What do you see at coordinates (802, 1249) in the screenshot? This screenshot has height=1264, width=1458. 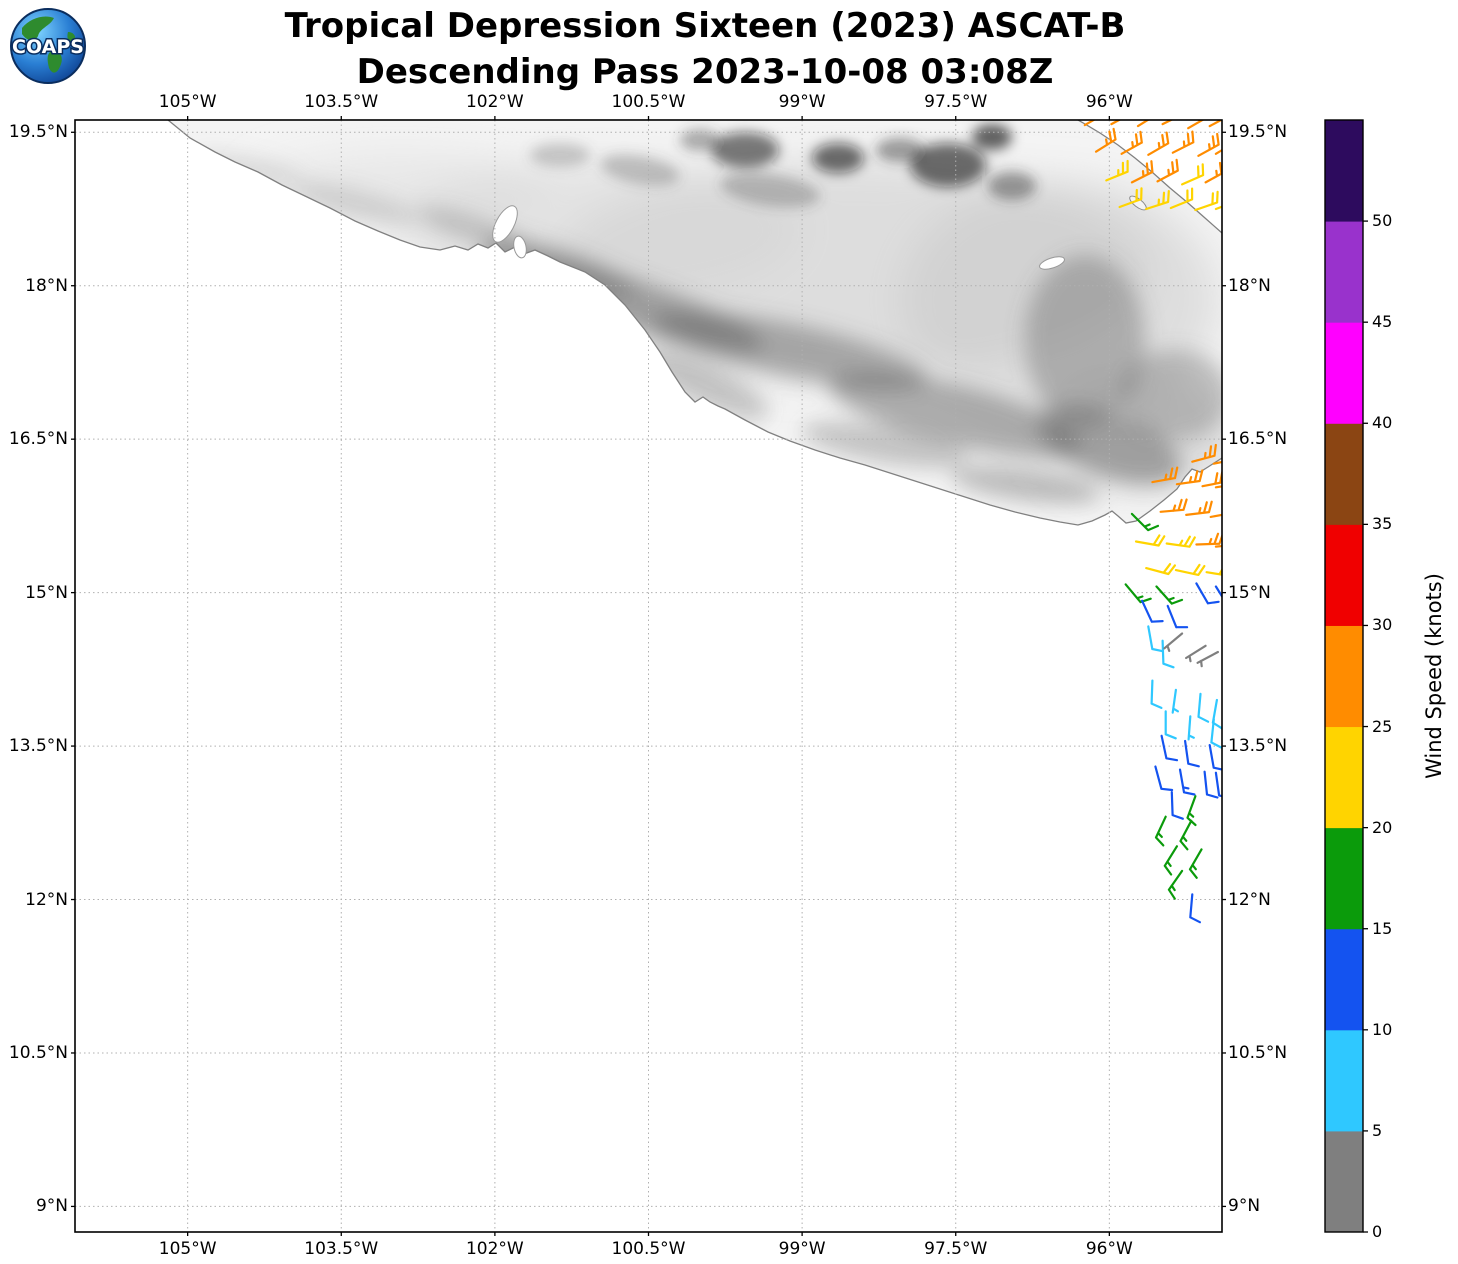 I see `x-tick-label-bottom: 99°W` at bounding box center [802, 1249].